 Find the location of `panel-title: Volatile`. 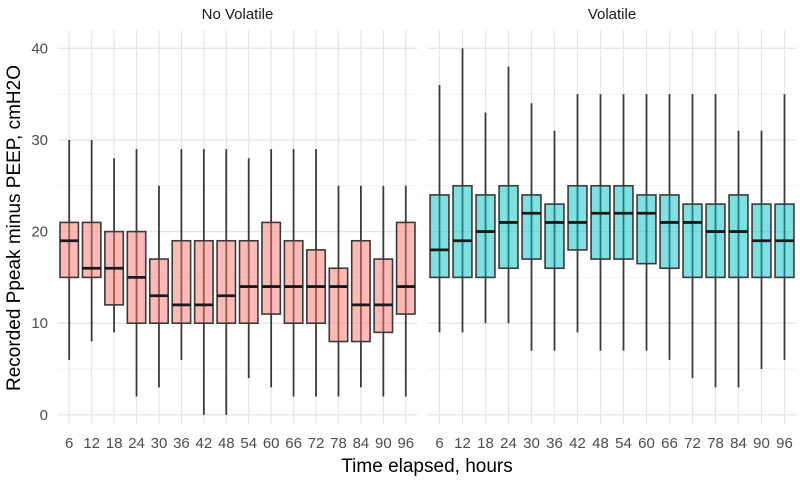

panel-title: Volatile is located at coordinates (612, 14).